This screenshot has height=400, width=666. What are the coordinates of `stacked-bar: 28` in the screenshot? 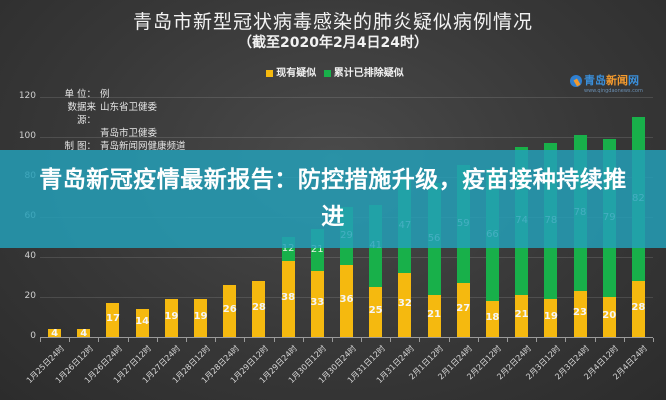 It's located at (259, 309).